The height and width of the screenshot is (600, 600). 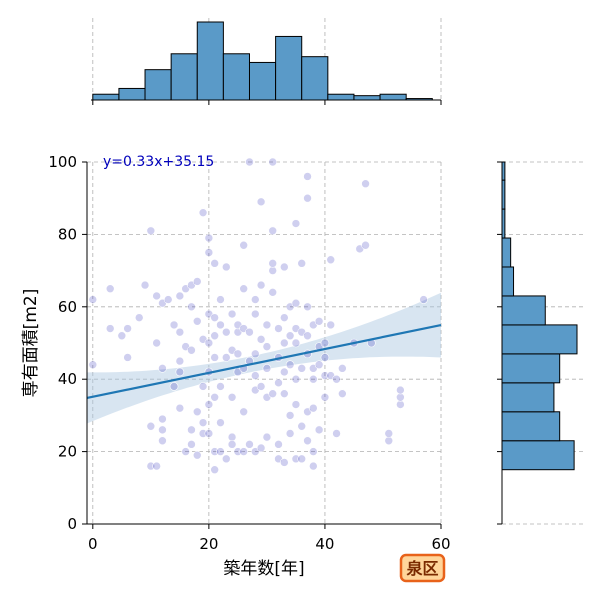 What do you see at coordinates (67, 452) in the screenshot?
I see `y-tick-label: 20` at bounding box center [67, 452].